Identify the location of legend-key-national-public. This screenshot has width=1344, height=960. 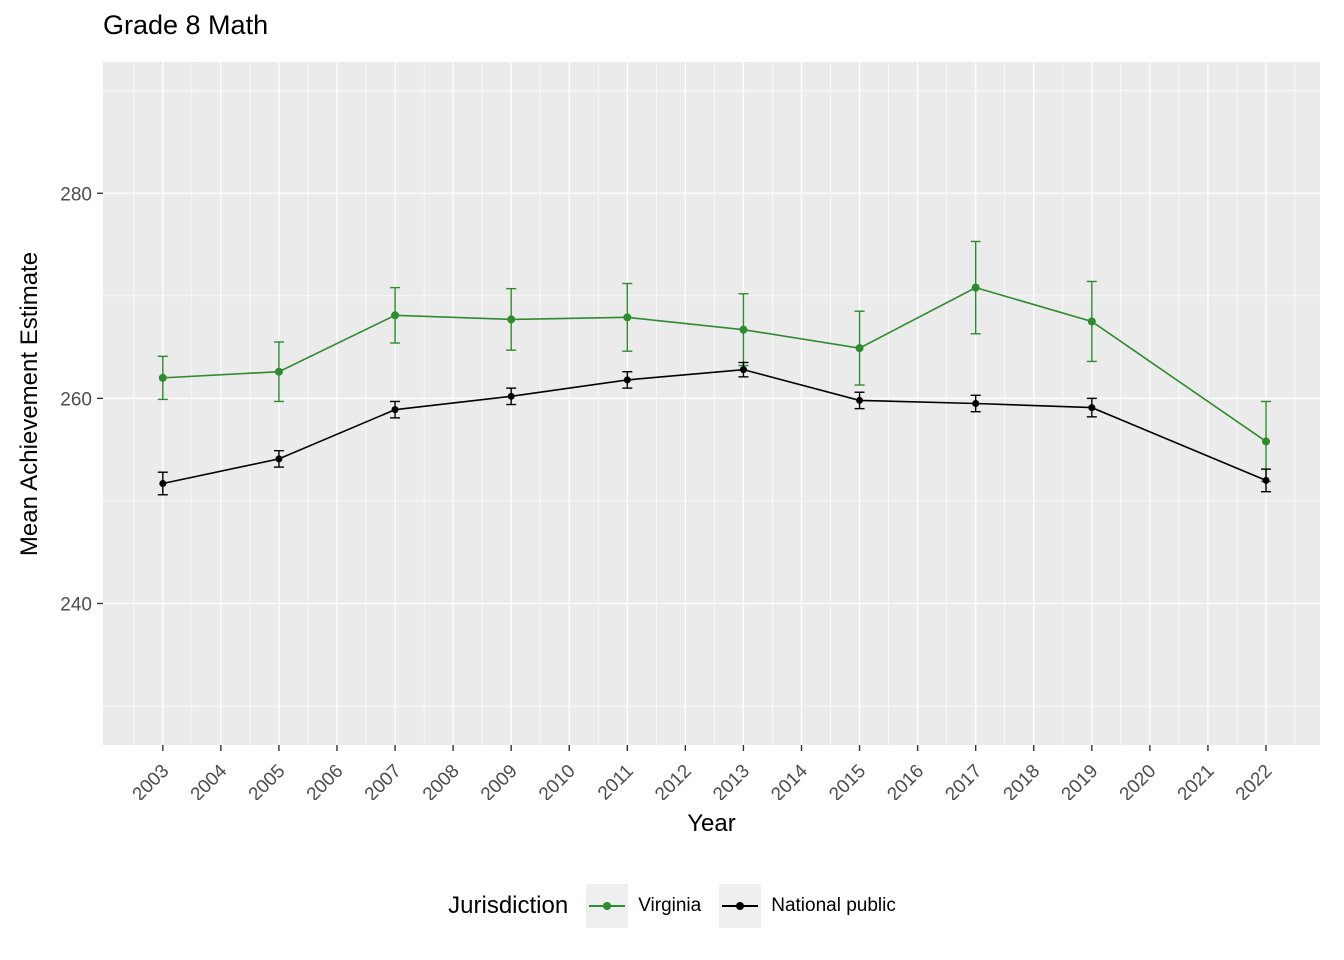
(740, 906).